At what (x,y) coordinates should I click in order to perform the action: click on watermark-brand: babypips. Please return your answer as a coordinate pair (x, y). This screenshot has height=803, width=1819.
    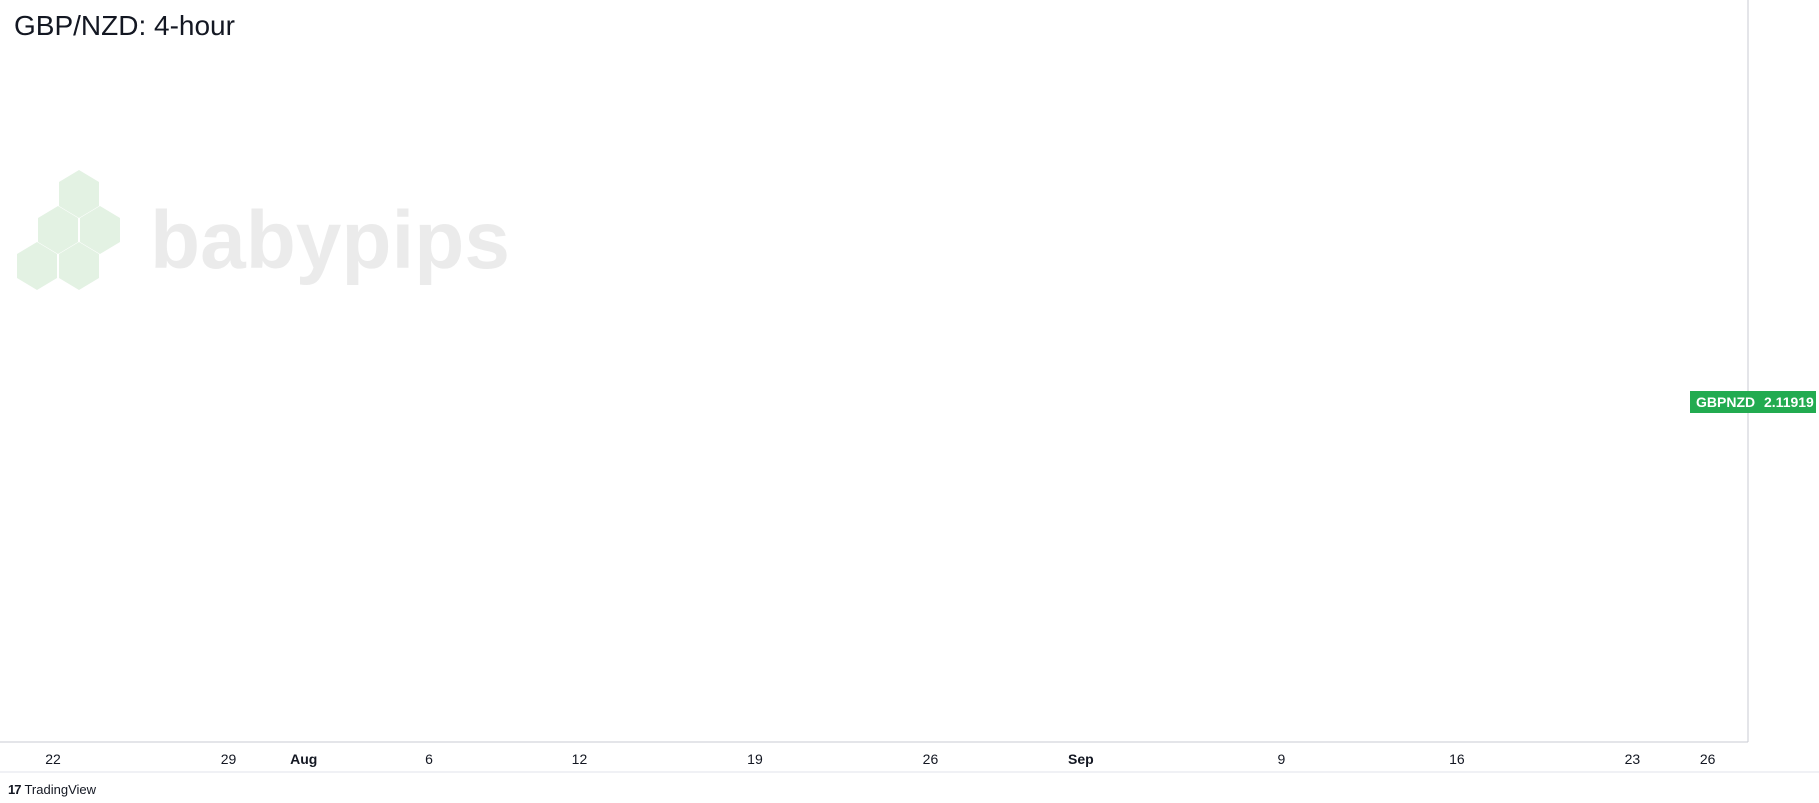
    Looking at the image, I should click on (330, 240).